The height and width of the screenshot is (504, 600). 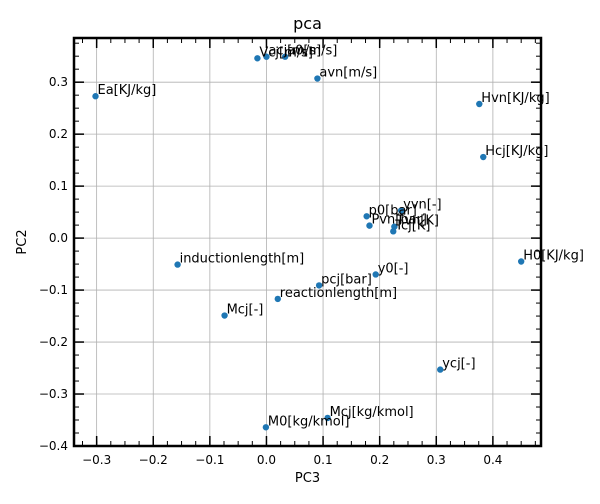 What do you see at coordinates (242, 259) in the screenshot?
I see `point-label: inductionlength[m]` at bounding box center [242, 259].